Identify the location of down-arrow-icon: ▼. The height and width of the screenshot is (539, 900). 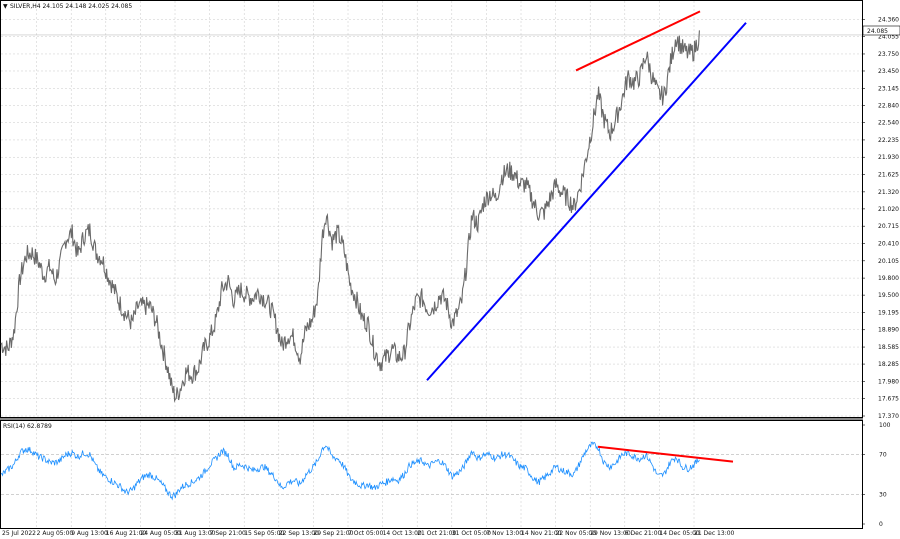
(5, 6).